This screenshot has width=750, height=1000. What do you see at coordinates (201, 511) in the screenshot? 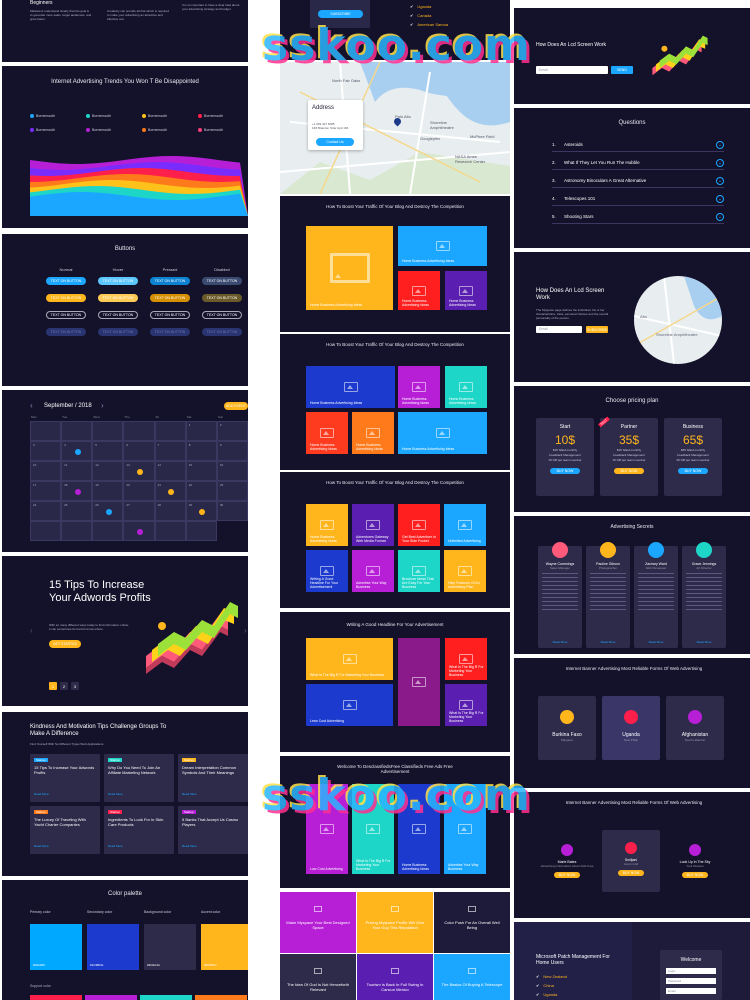
I see `calendar-day: 29` at bounding box center [201, 511].